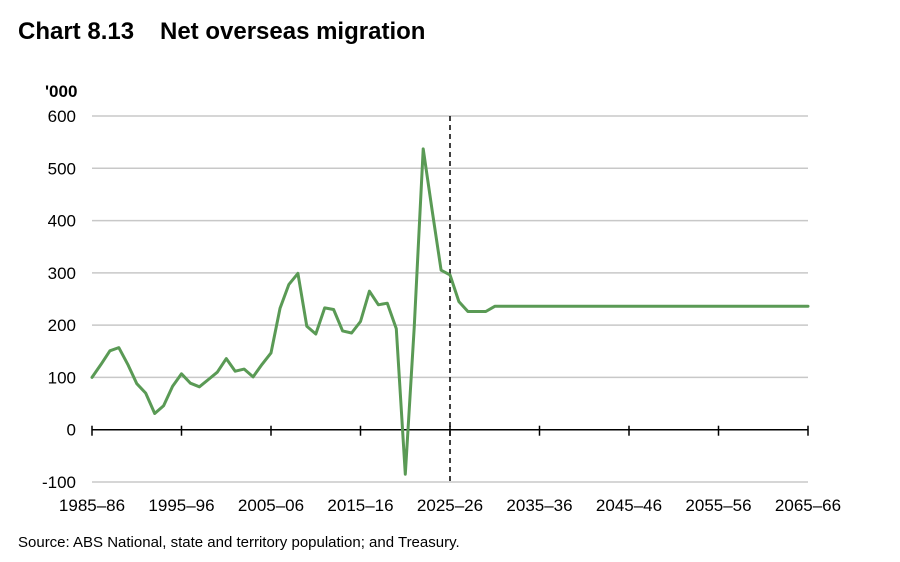 The image size is (900, 562). Describe the element at coordinates (76, 31) in the screenshot. I see `chart-number: Chart 8.13` at that location.